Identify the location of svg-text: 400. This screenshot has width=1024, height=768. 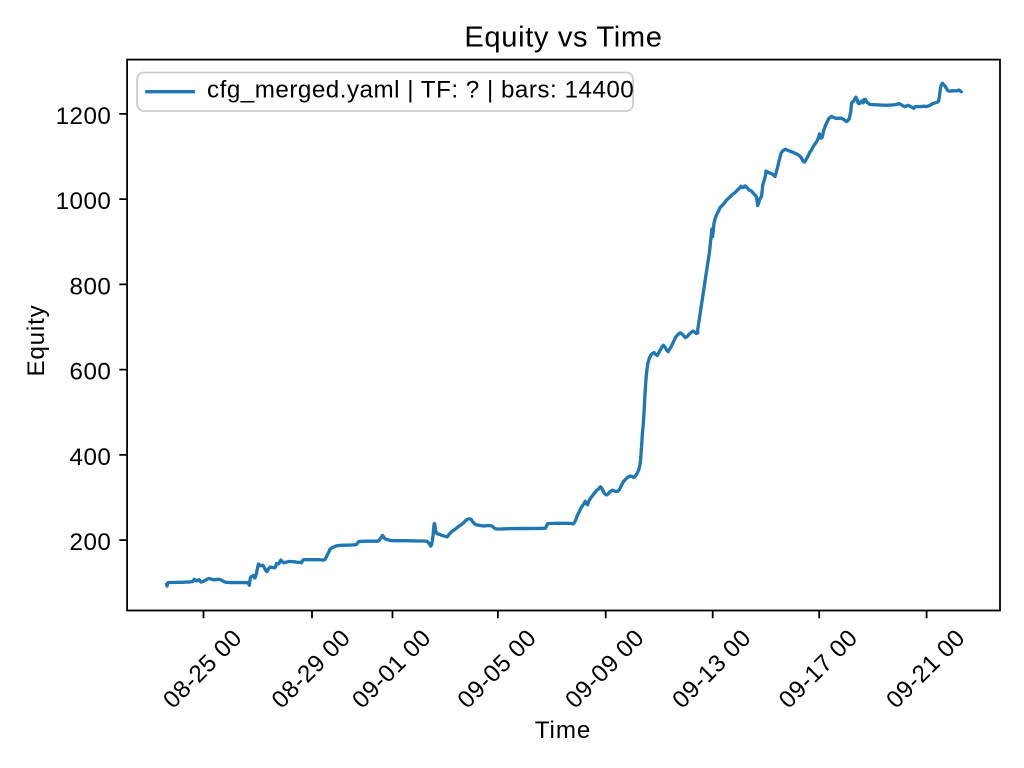
(91, 457).